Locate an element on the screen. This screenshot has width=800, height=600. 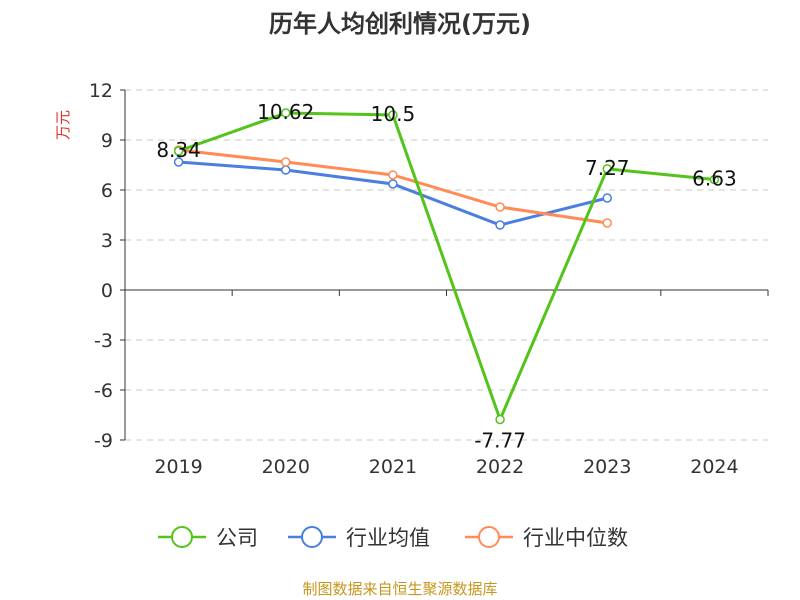
y-tick-label: 3 is located at coordinates (107, 241).